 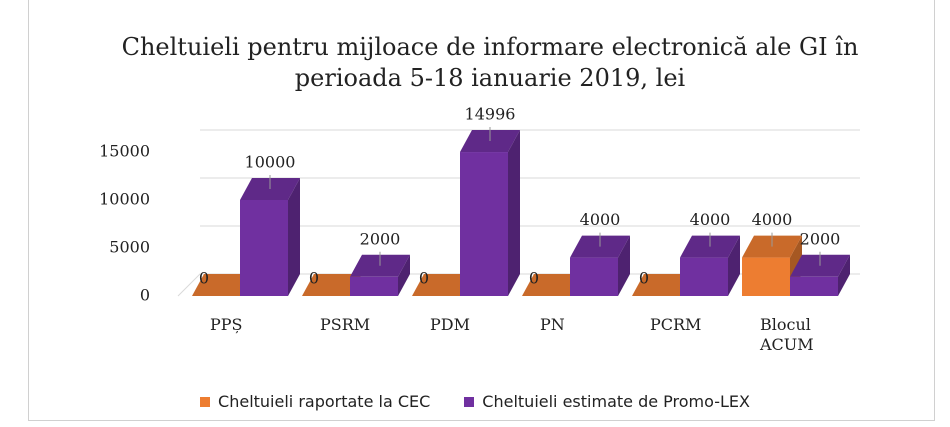 I want to click on x-tick-label: PSRM, so click(x=345, y=324).